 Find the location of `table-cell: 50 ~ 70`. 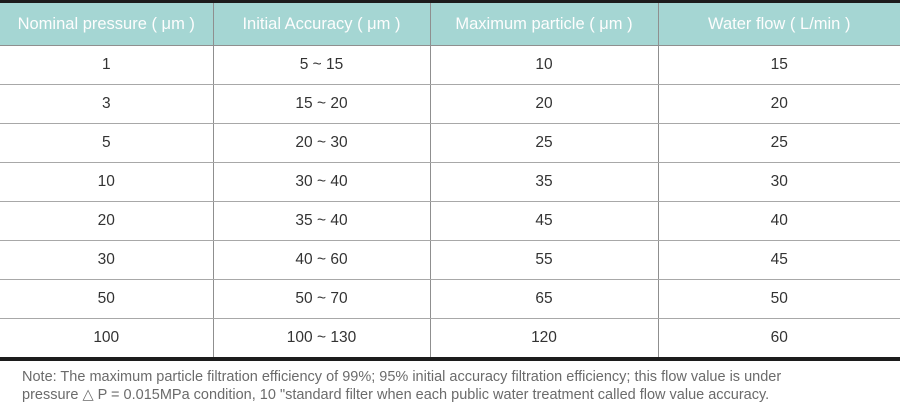

table-cell: 50 ~ 70 is located at coordinates (321, 299).